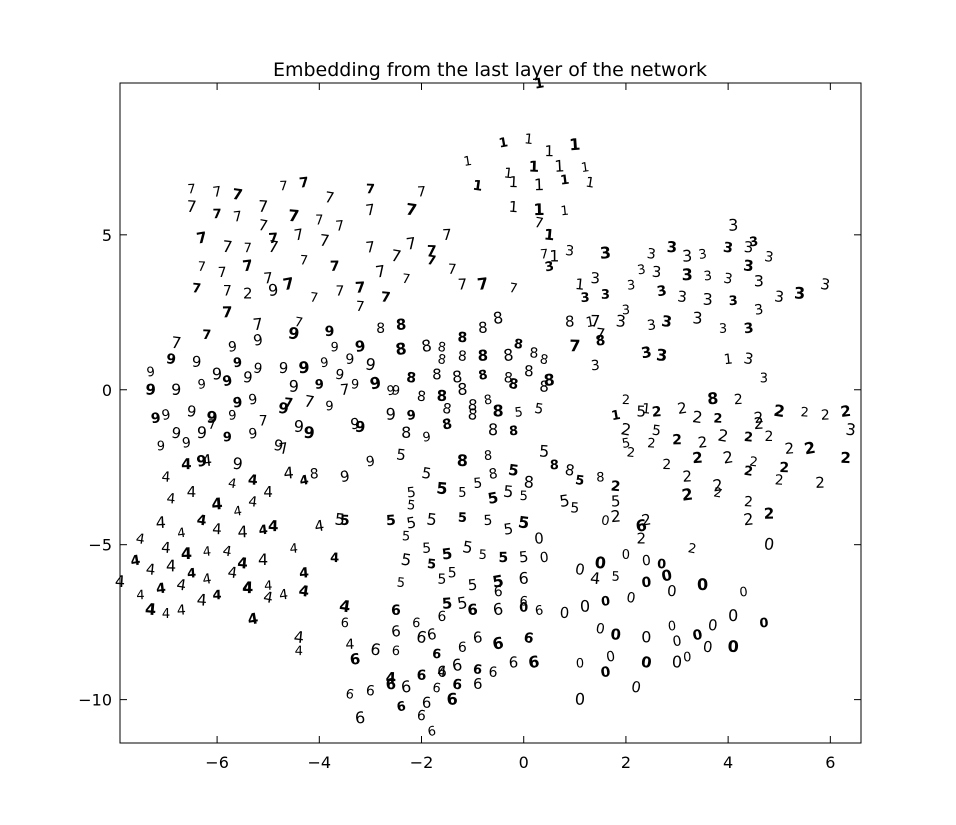  What do you see at coordinates (728, 762) in the screenshot?
I see `x-tick-label: 4` at bounding box center [728, 762].